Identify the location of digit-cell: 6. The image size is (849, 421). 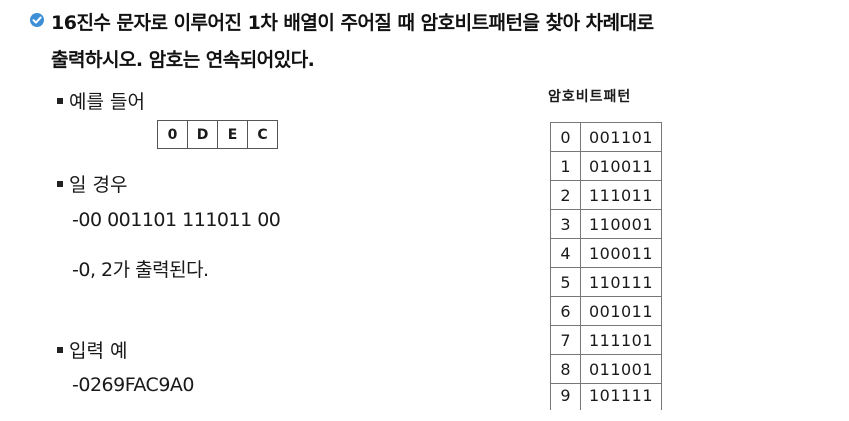
(565, 311).